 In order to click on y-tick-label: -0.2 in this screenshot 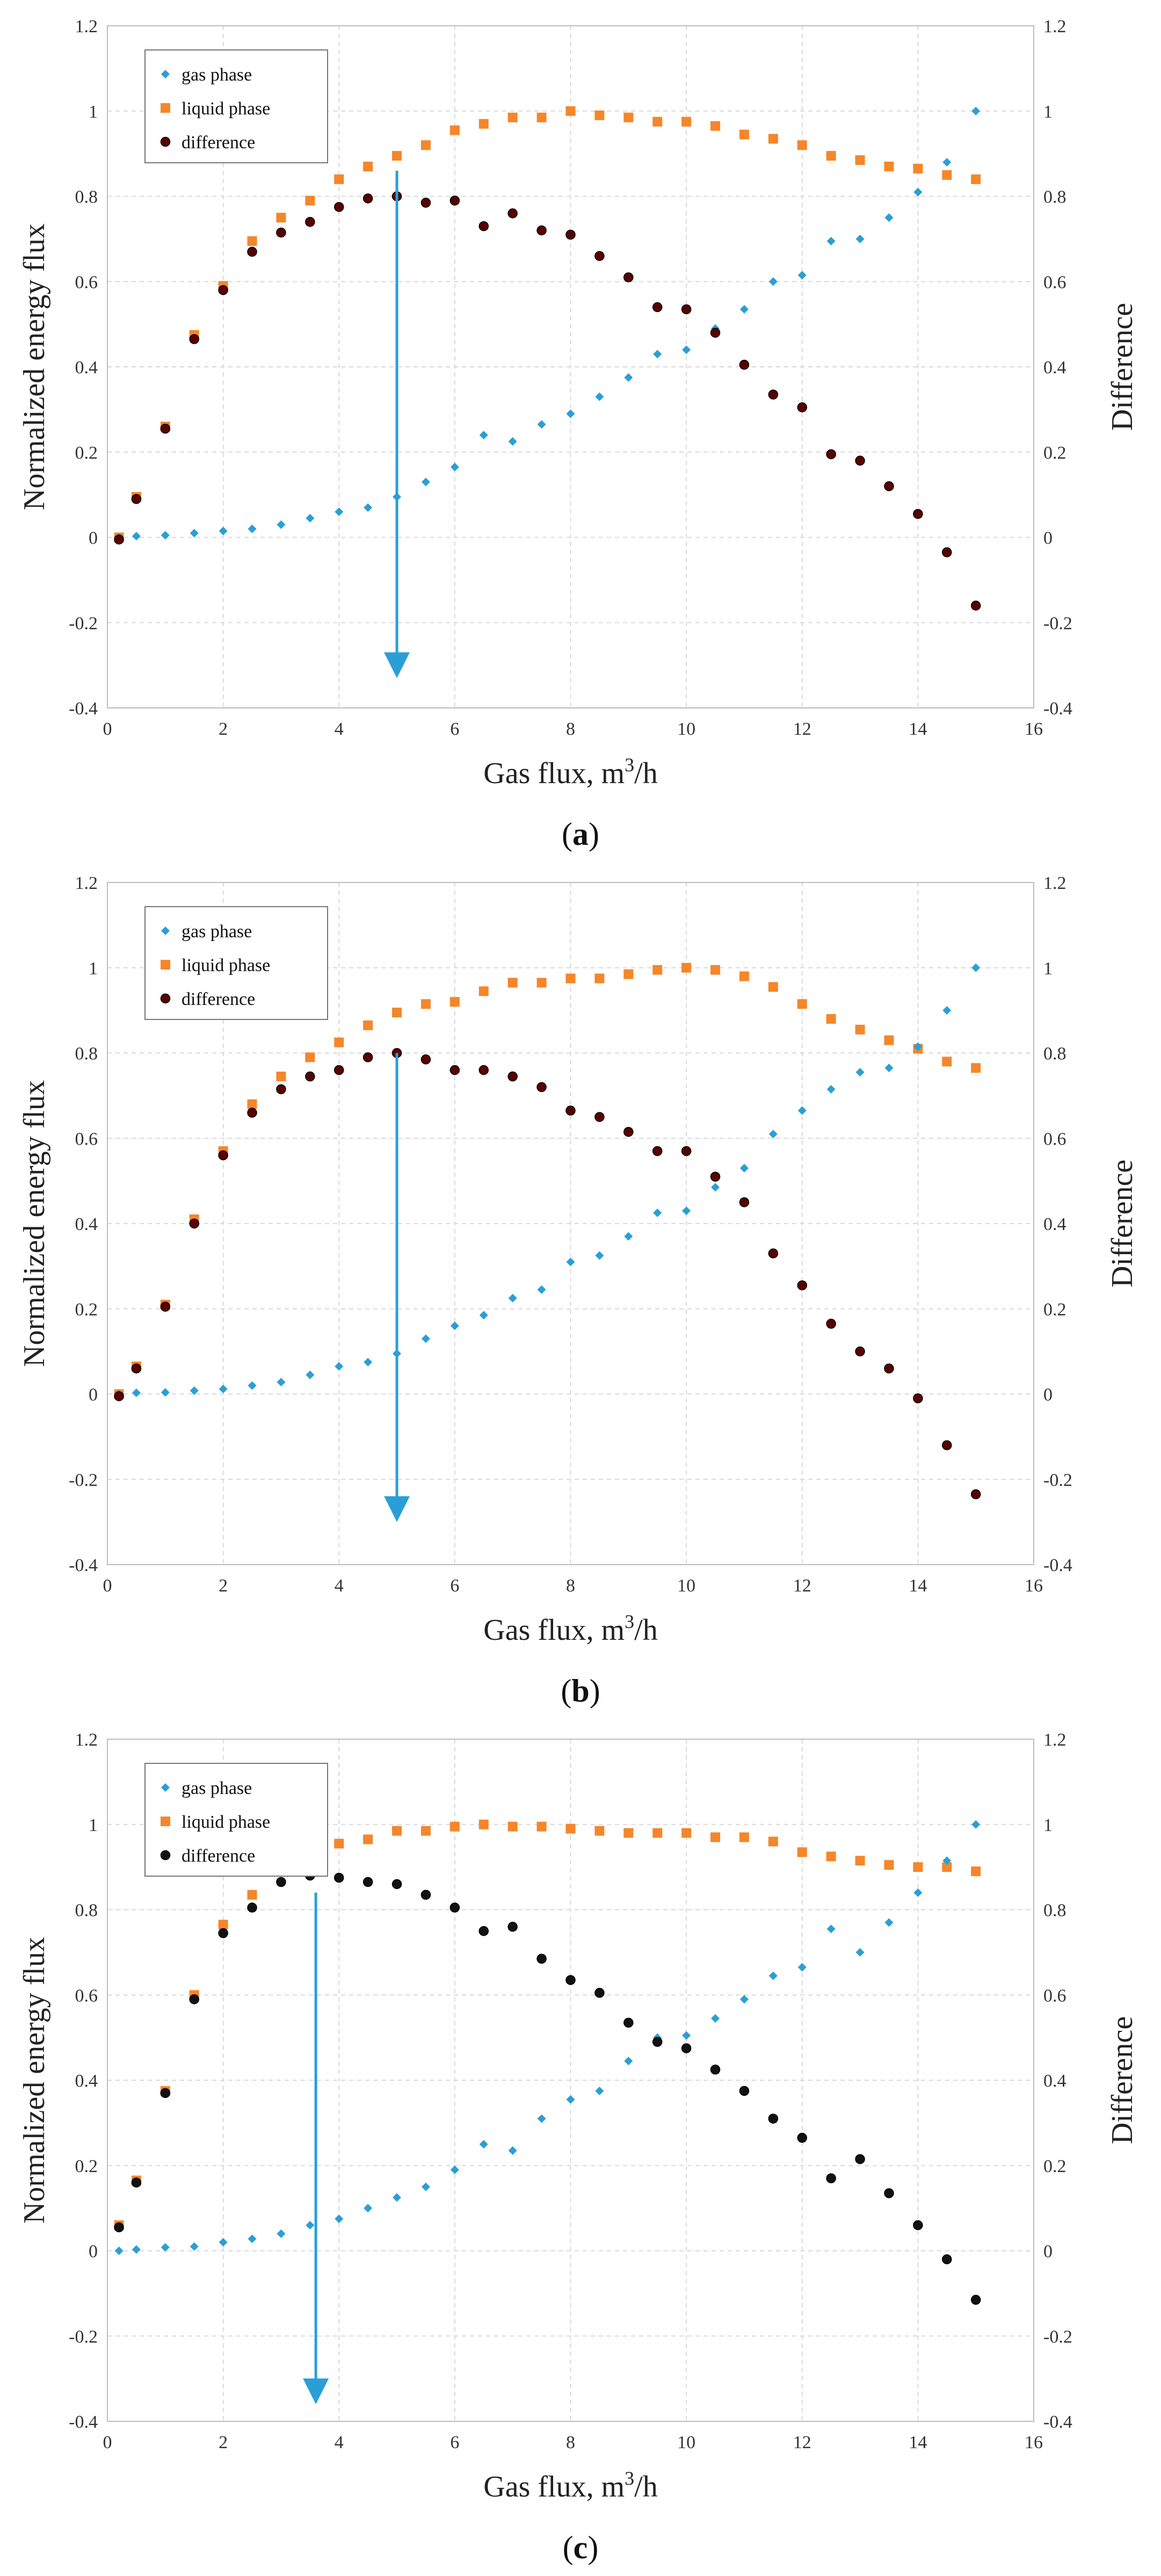, I will do `click(84, 1480)`.